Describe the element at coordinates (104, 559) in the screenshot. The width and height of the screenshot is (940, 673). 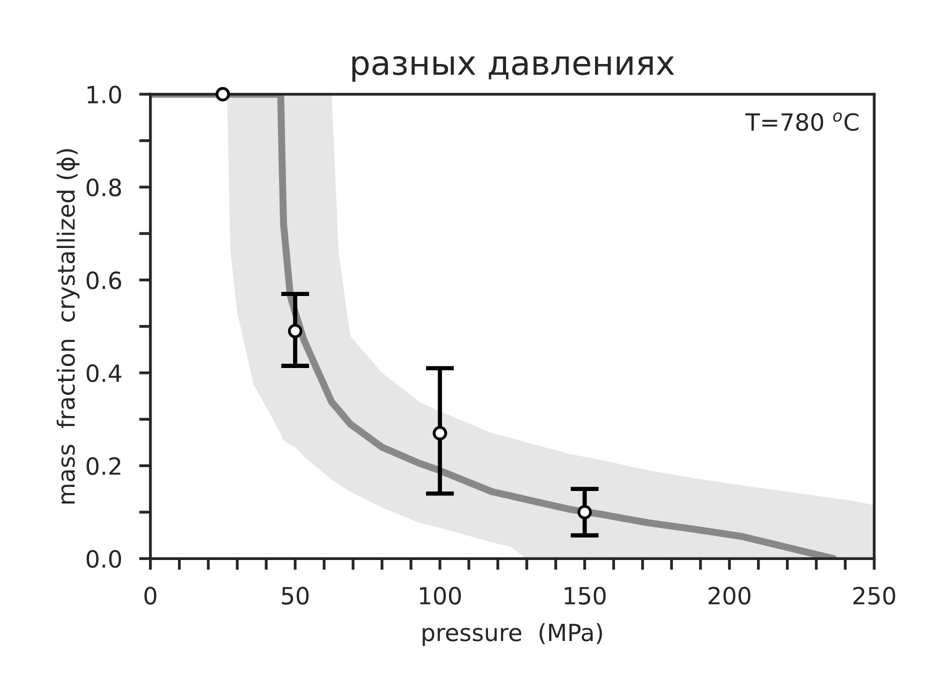
I see `y-tick-label: 0.0` at that location.